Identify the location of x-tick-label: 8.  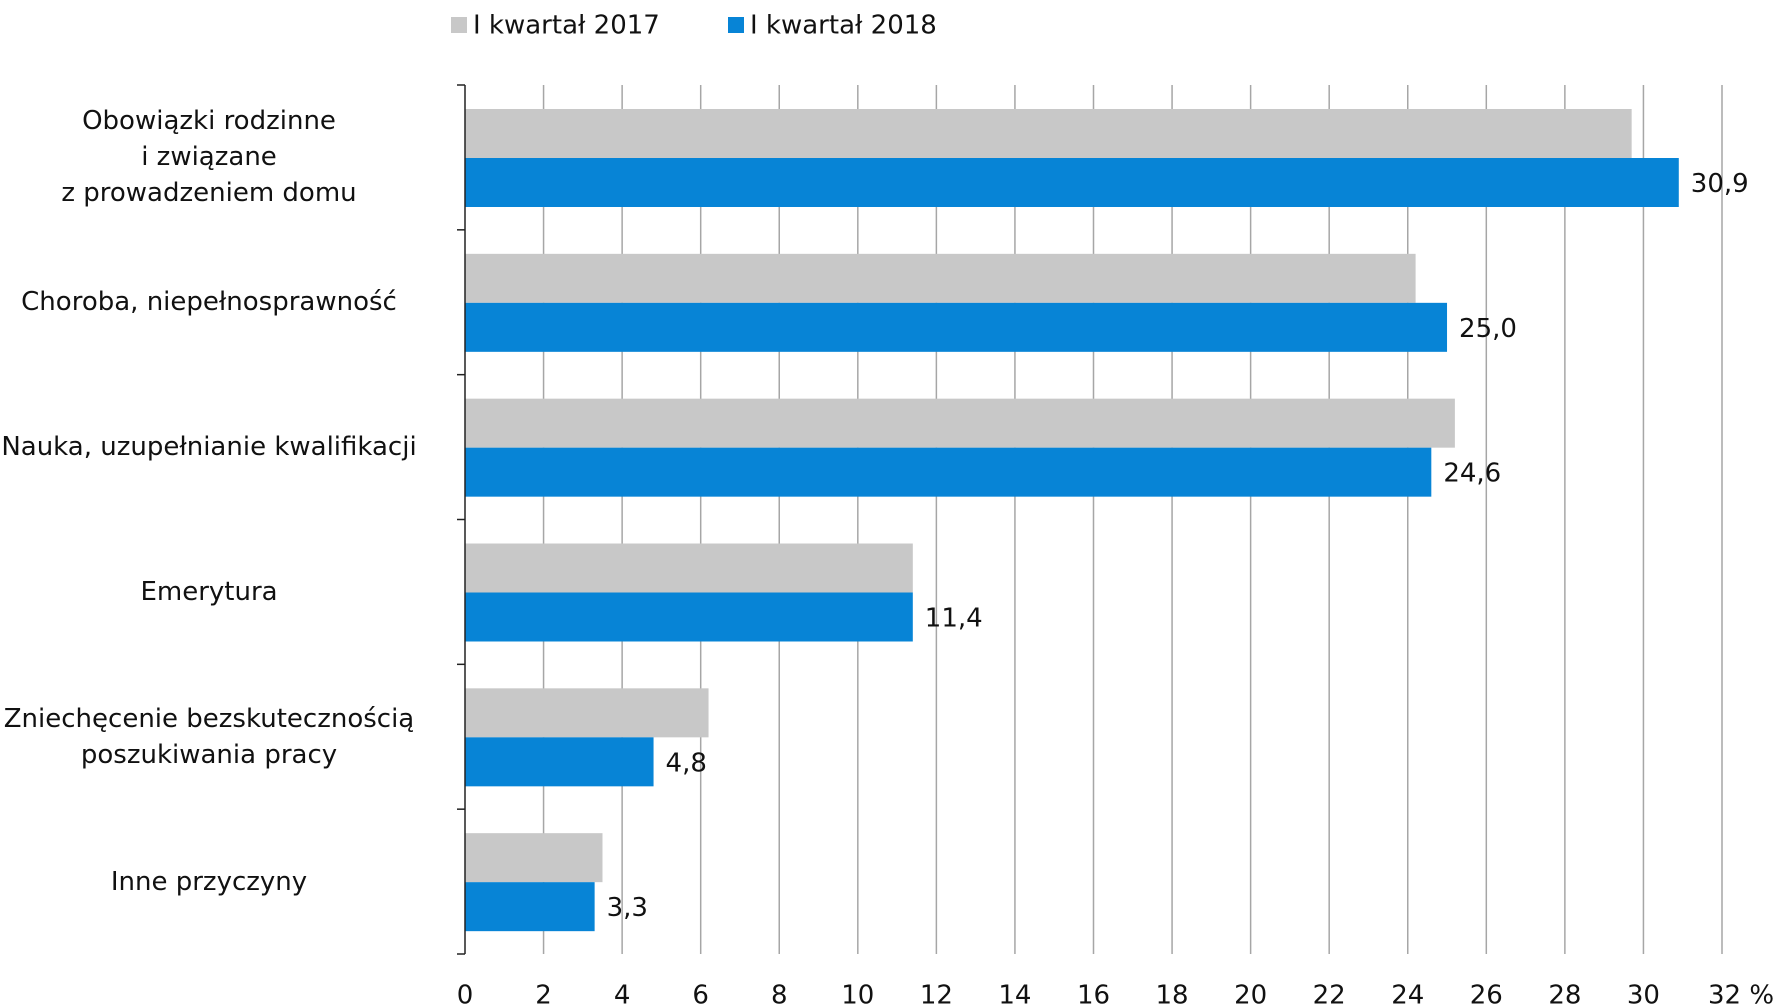
(779, 994).